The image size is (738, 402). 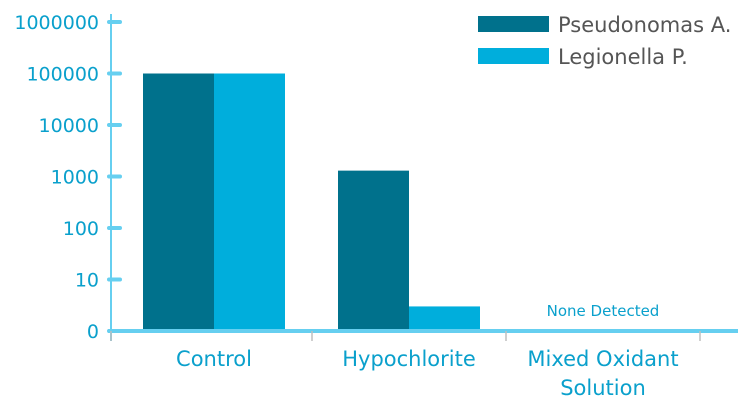 I want to click on y-tick-label: 10000, so click(x=69, y=126).